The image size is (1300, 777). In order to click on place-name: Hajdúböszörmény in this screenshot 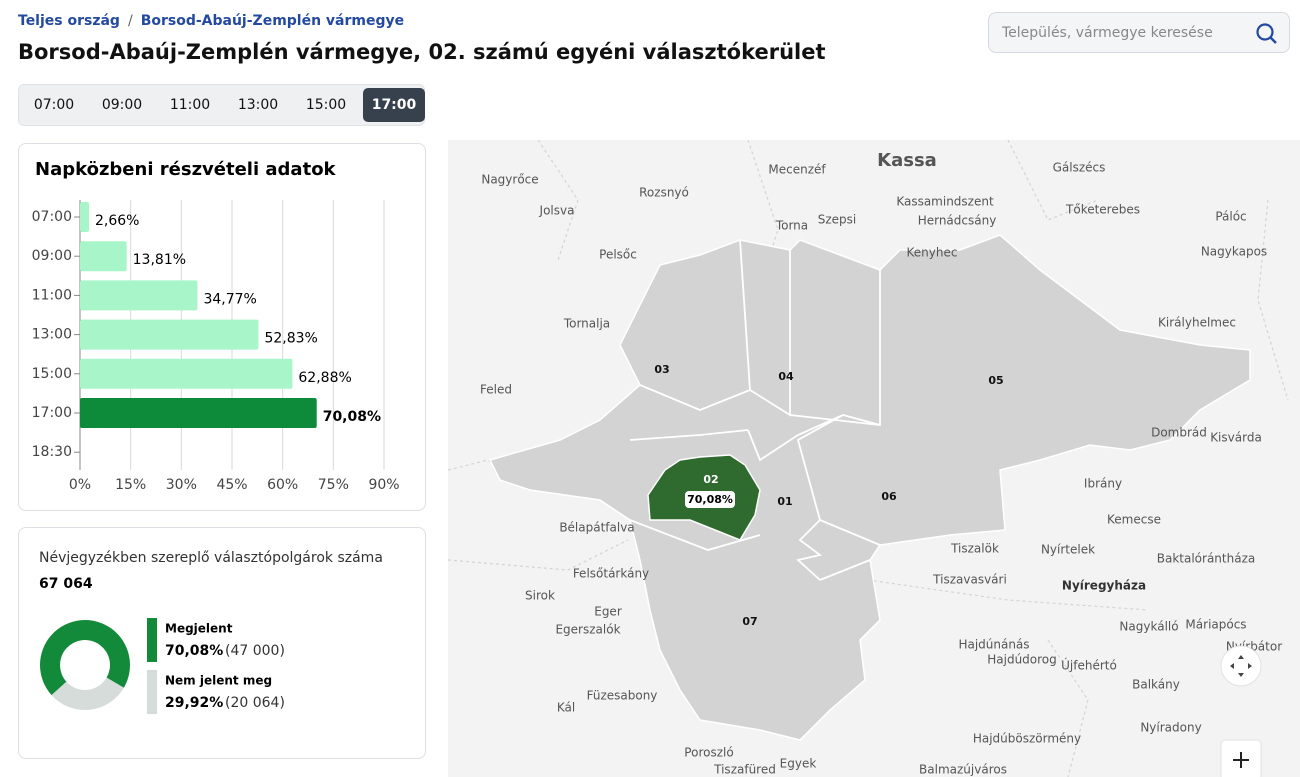, I will do `click(1027, 739)`.